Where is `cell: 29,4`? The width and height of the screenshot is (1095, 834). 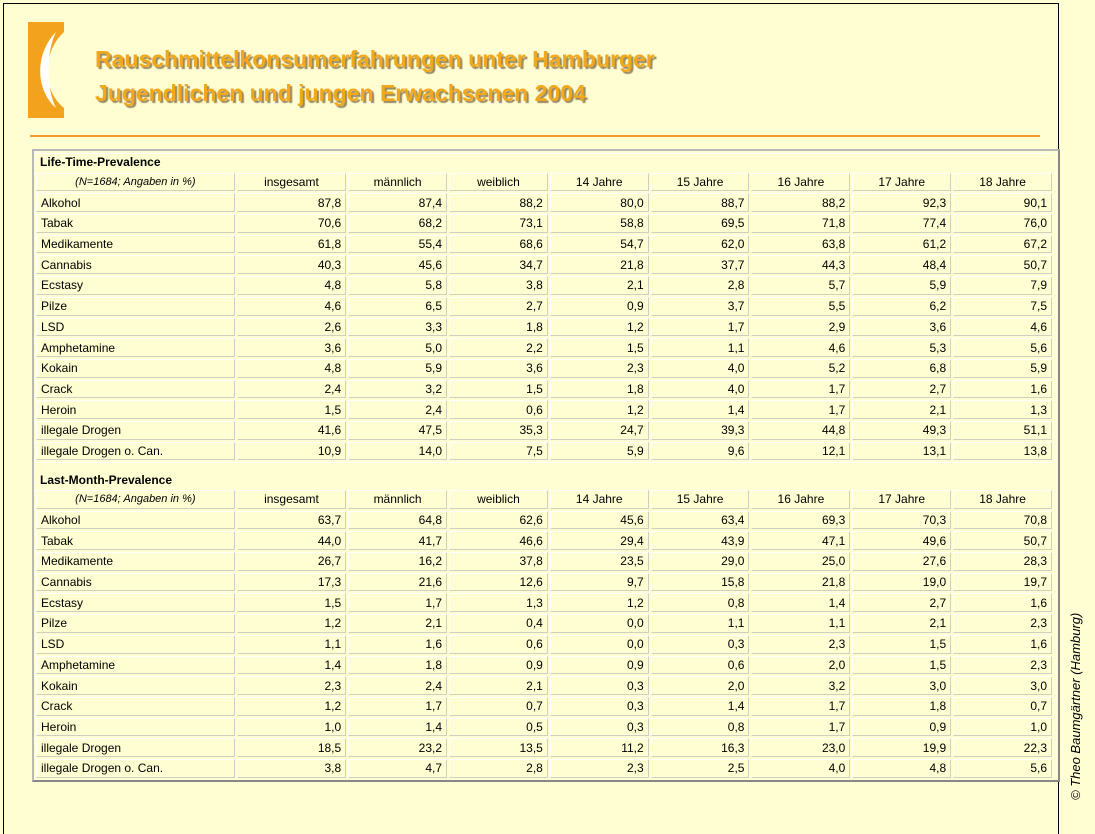 cell: 29,4 is located at coordinates (599, 541).